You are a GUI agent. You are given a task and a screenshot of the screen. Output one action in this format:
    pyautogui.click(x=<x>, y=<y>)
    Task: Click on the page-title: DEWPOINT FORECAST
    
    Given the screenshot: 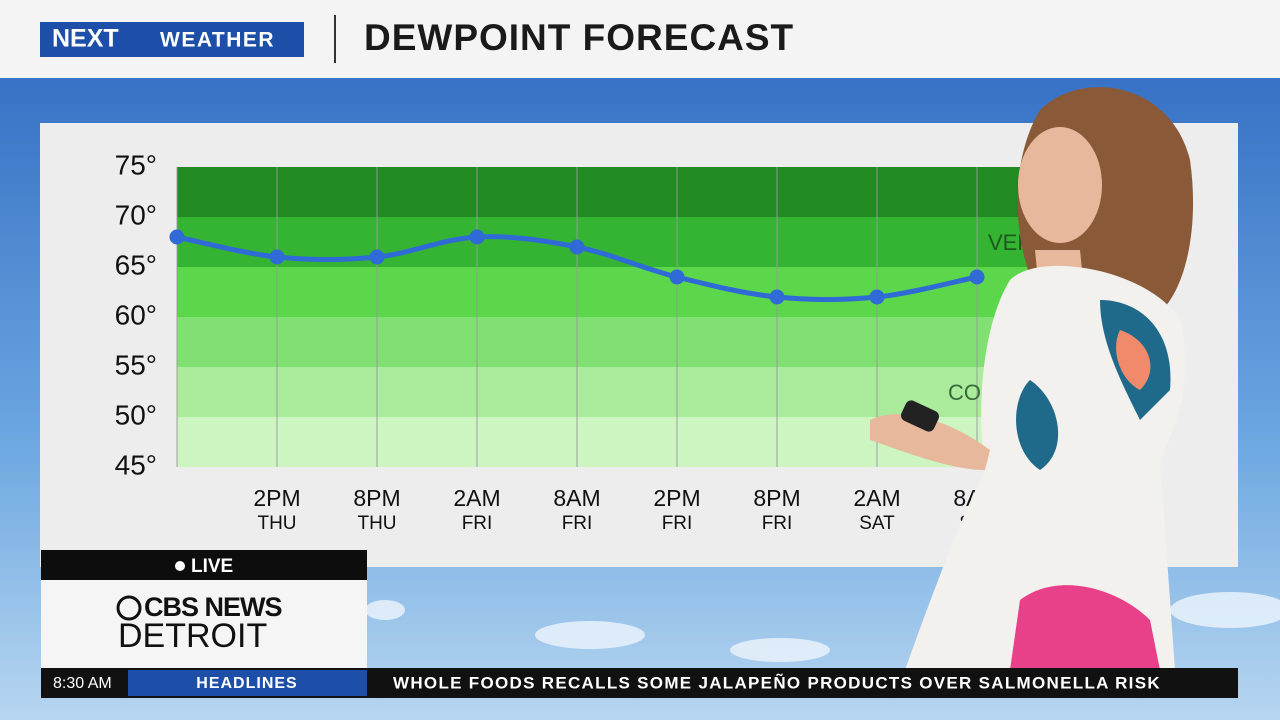 What is the action you would take?
    pyautogui.click(x=579, y=37)
    